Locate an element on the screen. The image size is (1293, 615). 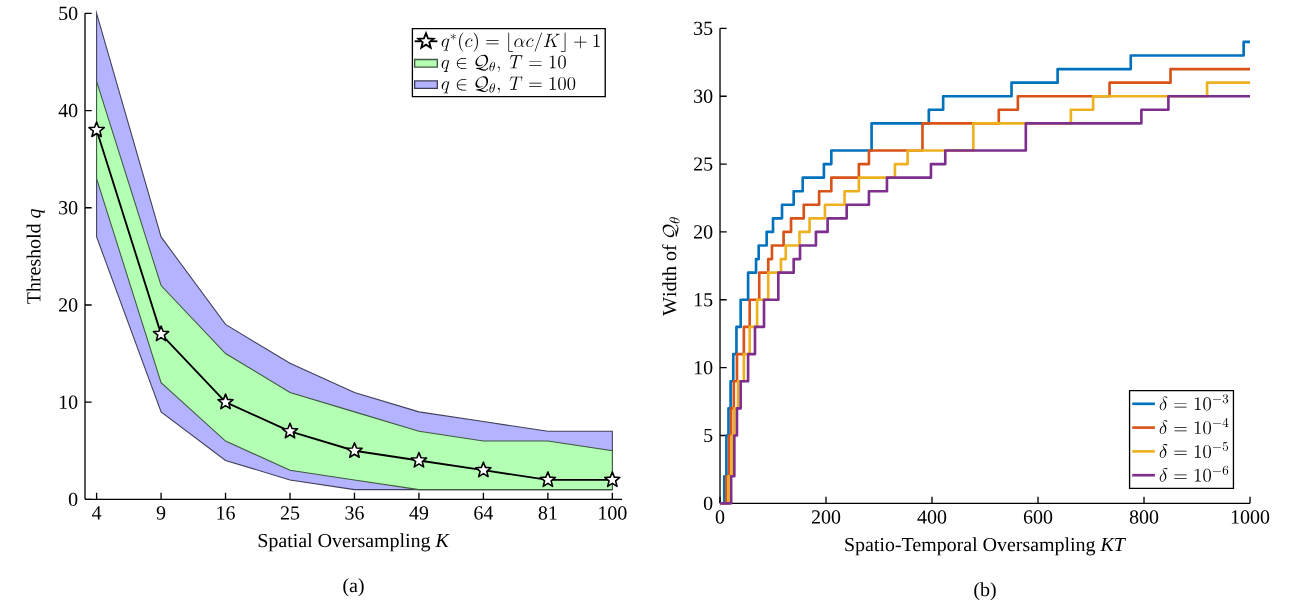
legend-label: $\delta = 10^{-6}$ is located at coordinates (1194, 473).